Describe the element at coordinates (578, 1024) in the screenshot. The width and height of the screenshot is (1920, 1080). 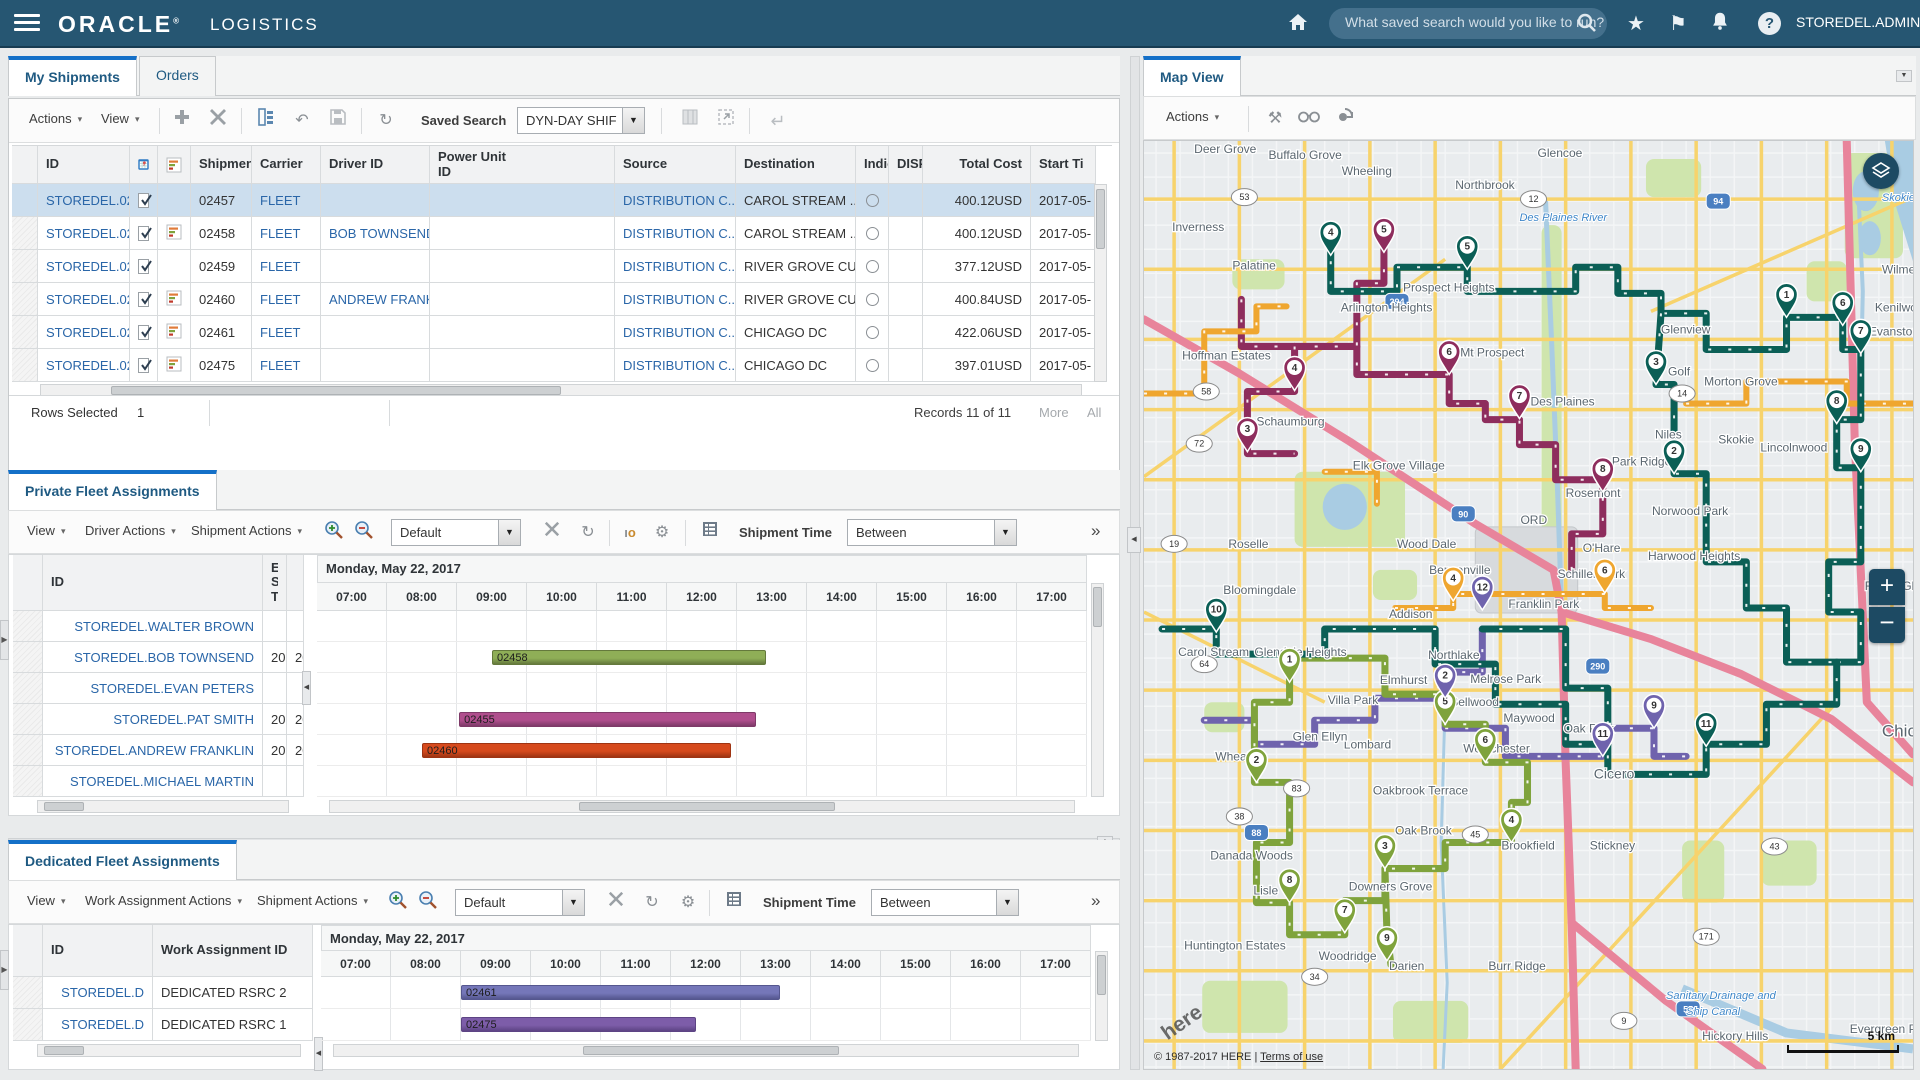
I see `gantt-bar: 02475` at that location.